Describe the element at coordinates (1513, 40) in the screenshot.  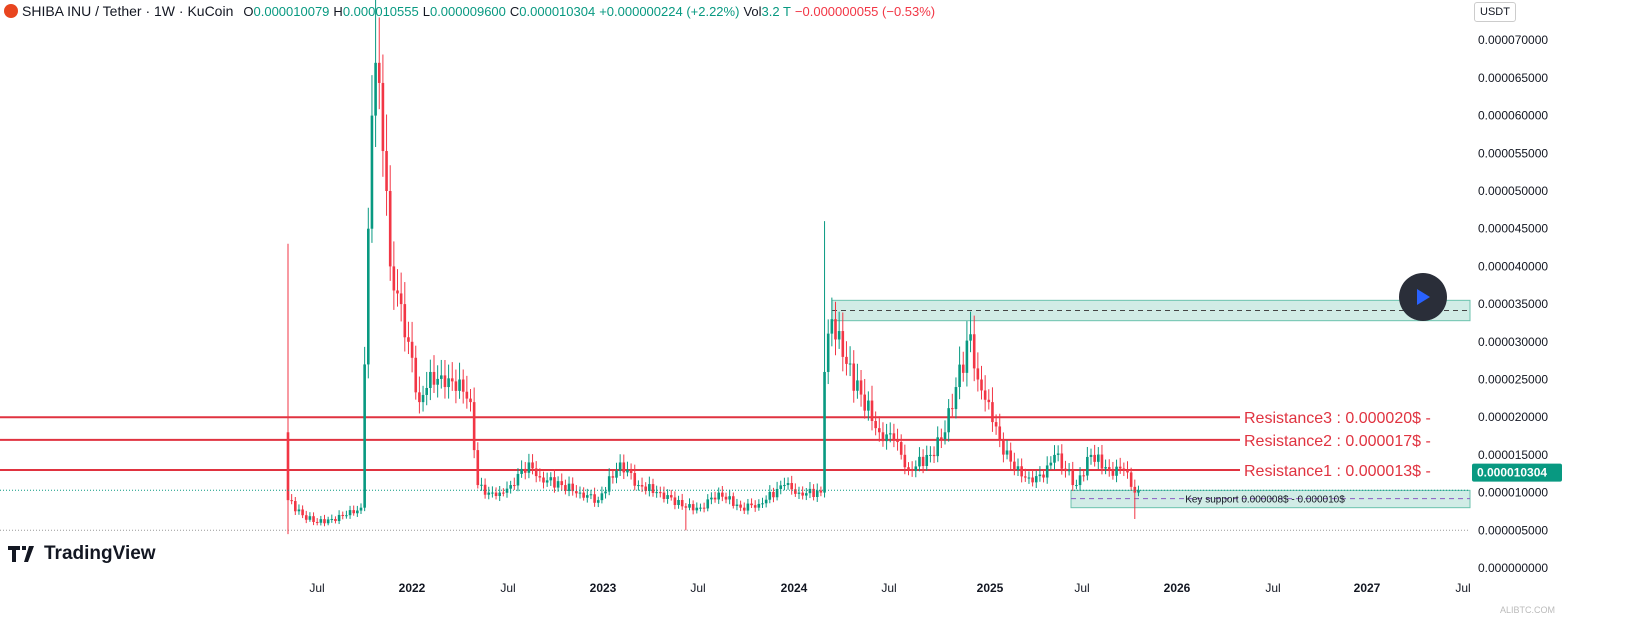
I see `y-tick-label: 0.000070000` at that location.